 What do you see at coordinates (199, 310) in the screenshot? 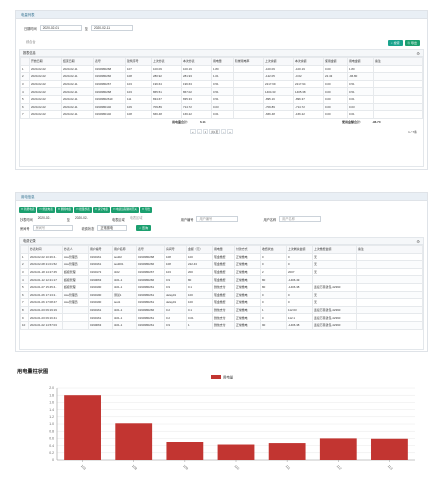
I see `mid-row-cell-7: 0.1` at bounding box center [199, 310].